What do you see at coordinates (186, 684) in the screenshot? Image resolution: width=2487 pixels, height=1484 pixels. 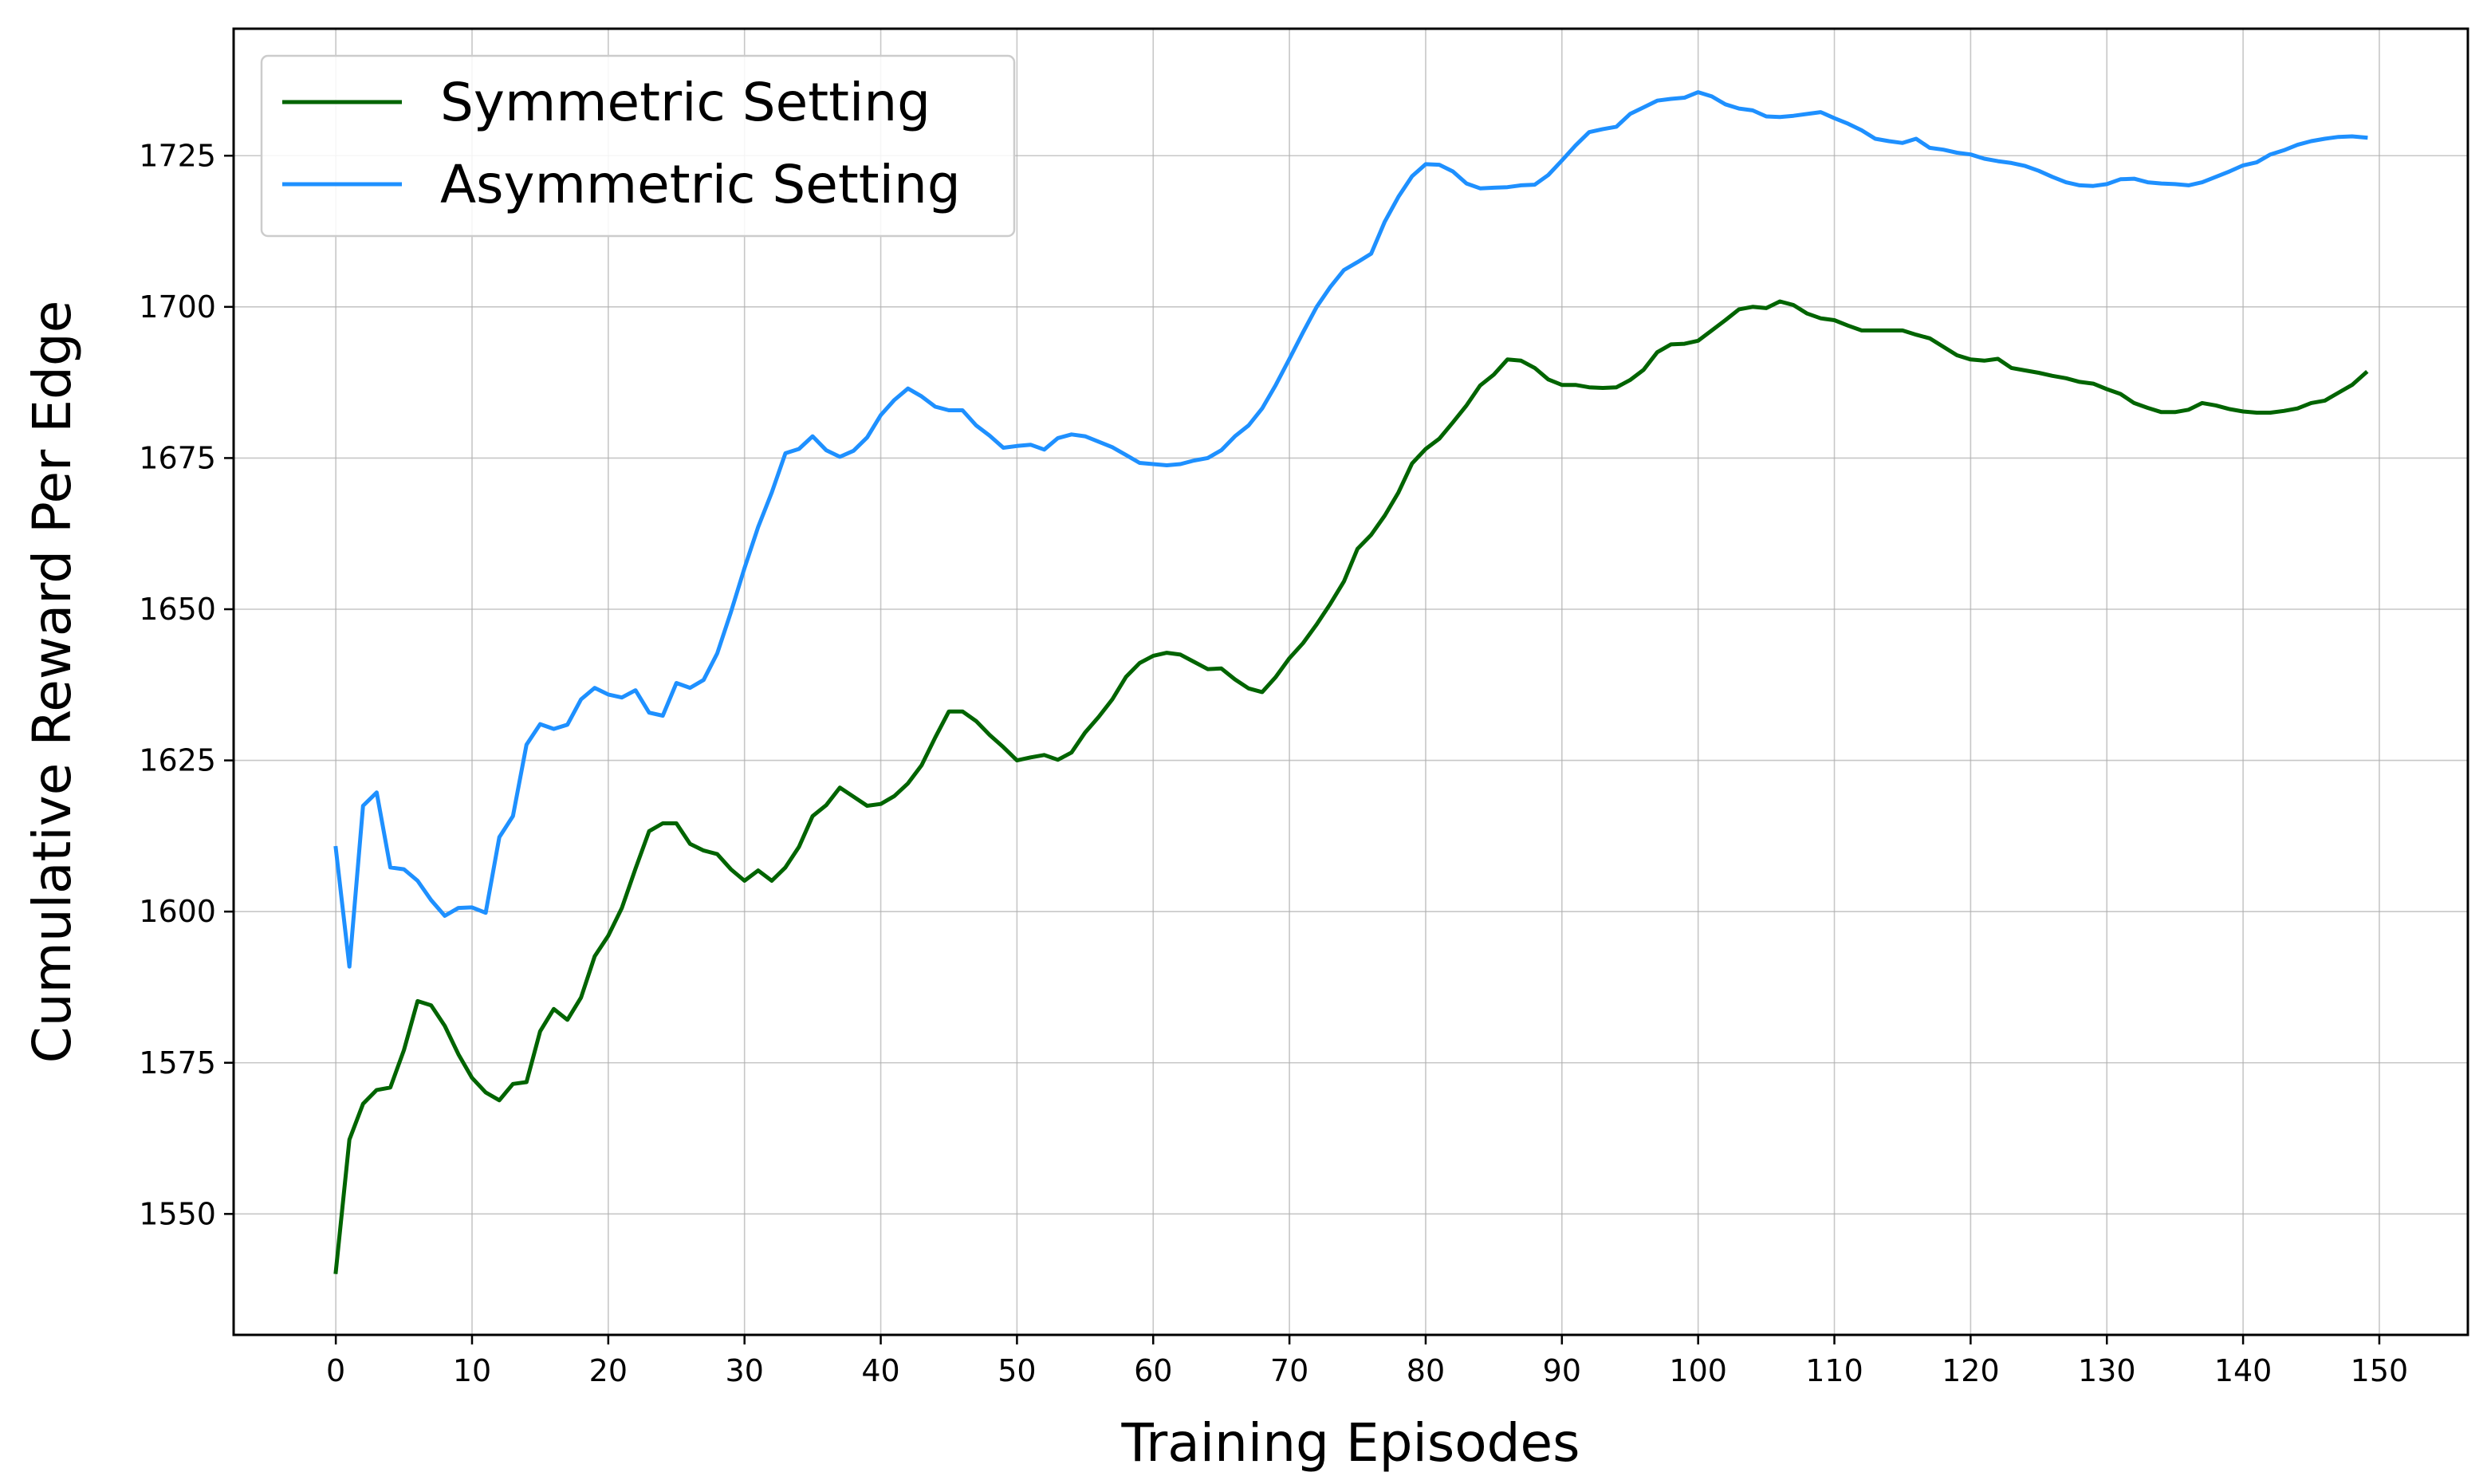 I see `y-axis: 1550 1575 1600 1625 1650 1675 1700 1725` at bounding box center [186, 684].